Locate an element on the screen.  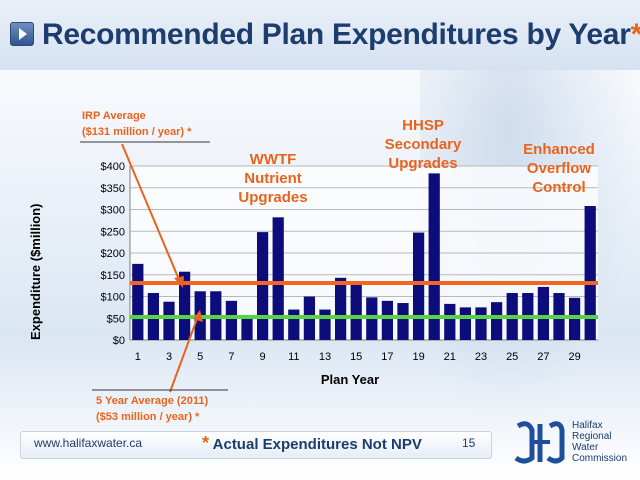
slide-title: Recommended Plan Expenditures by Year* is located at coordinates (341, 35).